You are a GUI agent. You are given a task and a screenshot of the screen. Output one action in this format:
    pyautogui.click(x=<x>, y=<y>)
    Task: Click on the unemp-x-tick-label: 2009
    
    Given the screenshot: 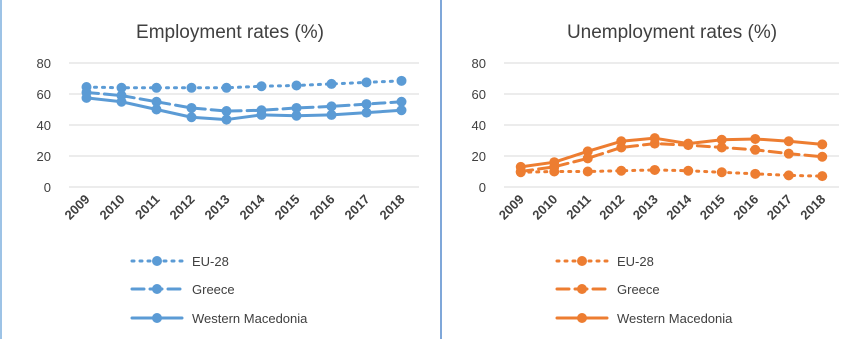 What is the action you would take?
    pyautogui.click(x=511, y=207)
    